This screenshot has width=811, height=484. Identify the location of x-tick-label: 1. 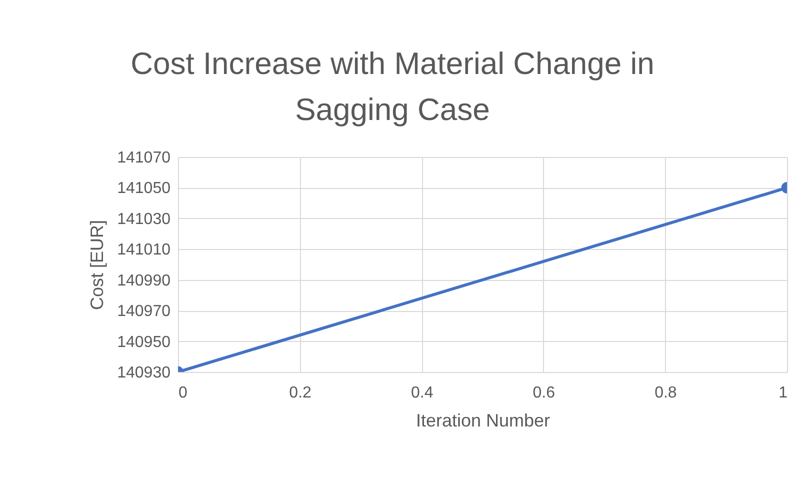
(783, 393).